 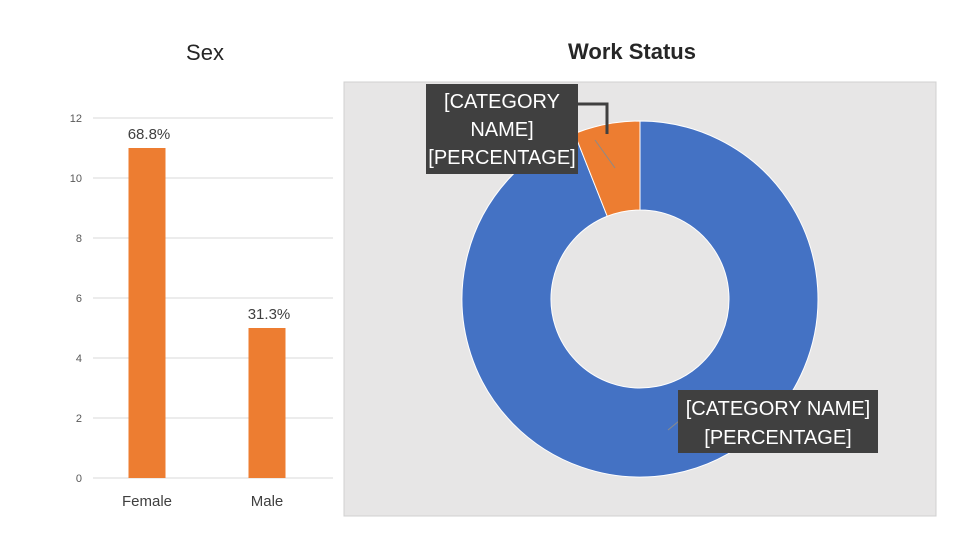 What do you see at coordinates (501, 158) in the screenshot?
I see `orange-slice-label-line-3: [PERCENTAGE]` at bounding box center [501, 158].